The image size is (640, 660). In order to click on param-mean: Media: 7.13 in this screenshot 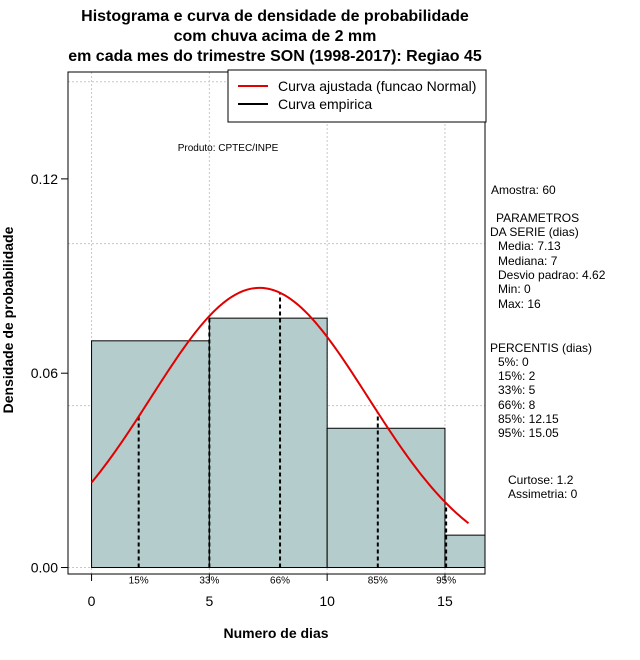, I will do `click(529, 246)`.